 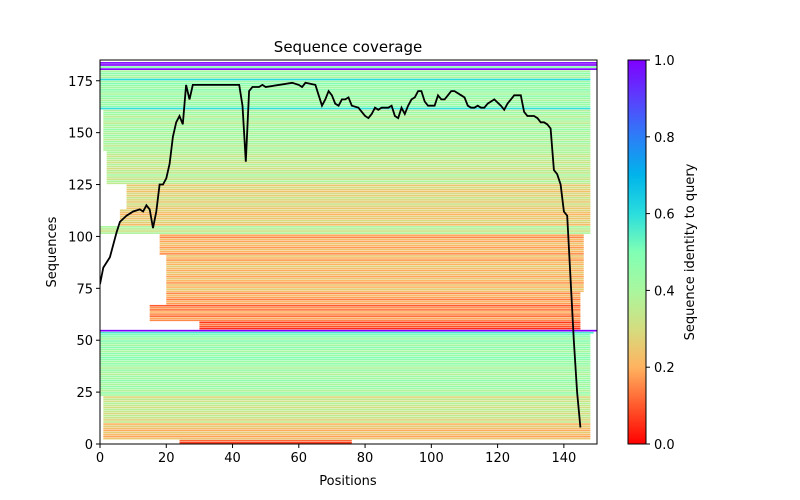 What do you see at coordinates (89, 445) in the screenshot?
I see `y-tick-label: 0` at bounding box center [89, 445].